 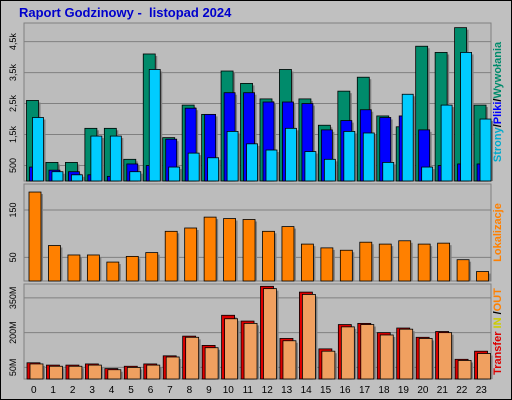 I want to click on axis-label-part: IN, so click(x=498, y=324).